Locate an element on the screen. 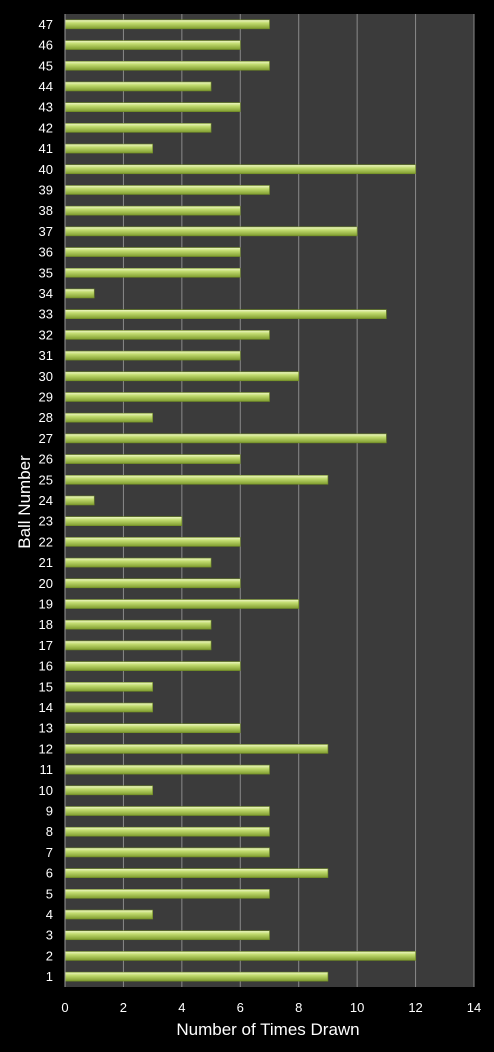 The image size is (494, 1052). y-tick-label-1: 1 is located at coordinates (49, 976).